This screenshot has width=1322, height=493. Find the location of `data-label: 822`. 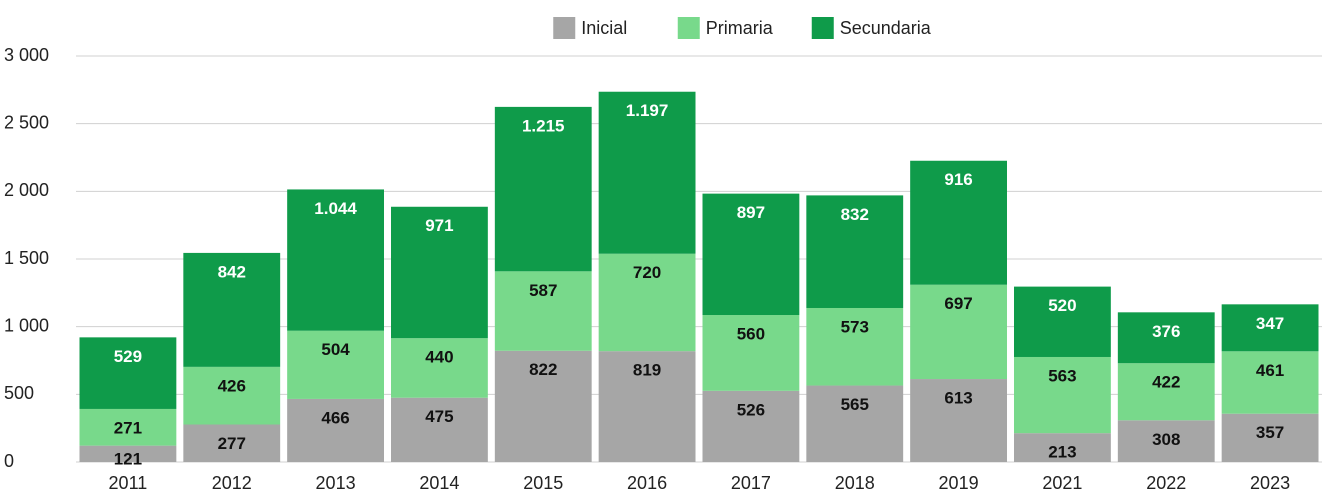

data-label: 822 is located at coordinates (543, 369).